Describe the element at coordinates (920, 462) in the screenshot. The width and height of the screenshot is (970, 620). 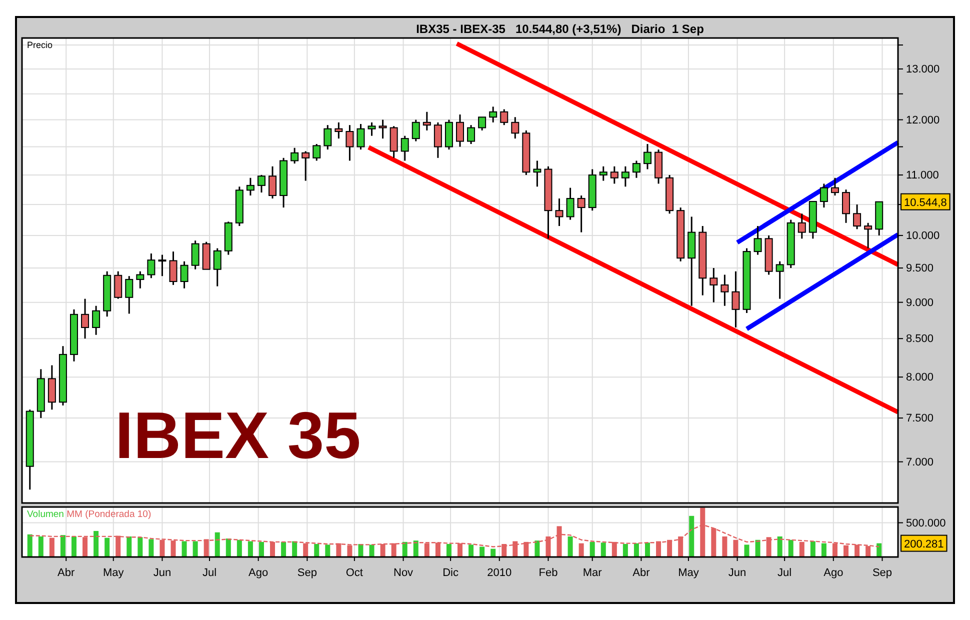
I see `y-tick-label: 7.000` at that location.